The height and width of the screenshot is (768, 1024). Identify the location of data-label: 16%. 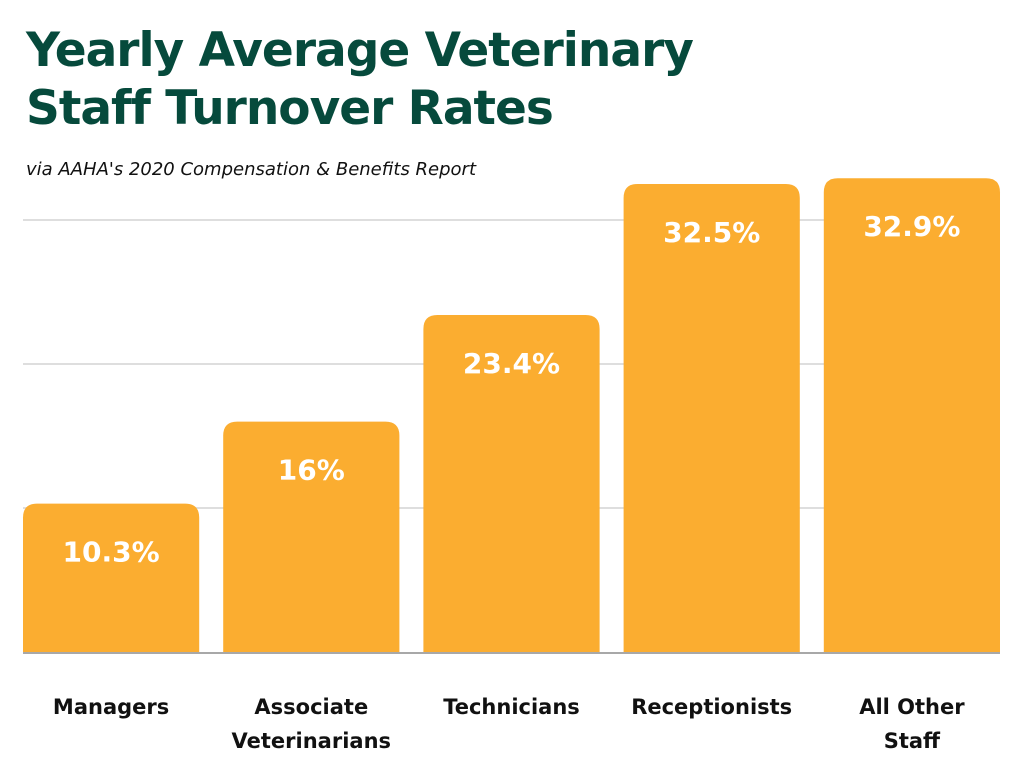
(311, 470).